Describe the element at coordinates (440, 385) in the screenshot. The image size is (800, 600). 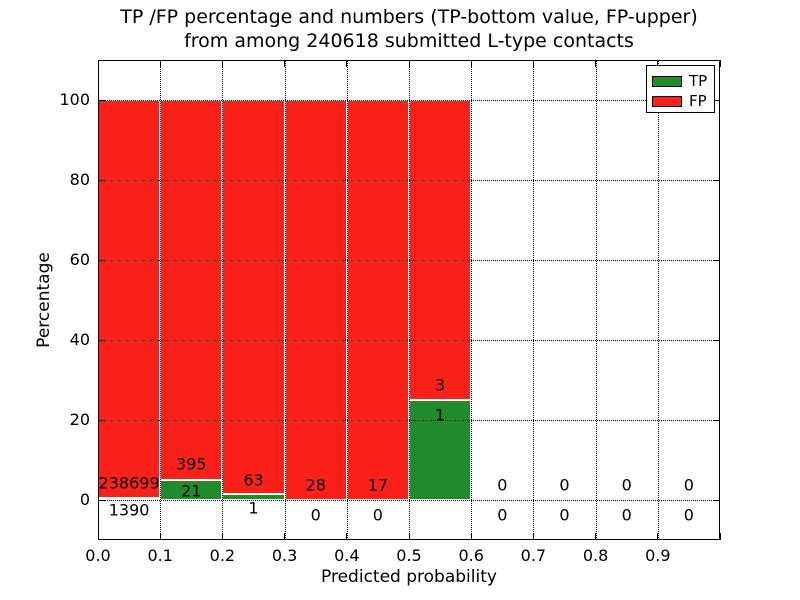
I see `fp-count-label: 3` at that location.